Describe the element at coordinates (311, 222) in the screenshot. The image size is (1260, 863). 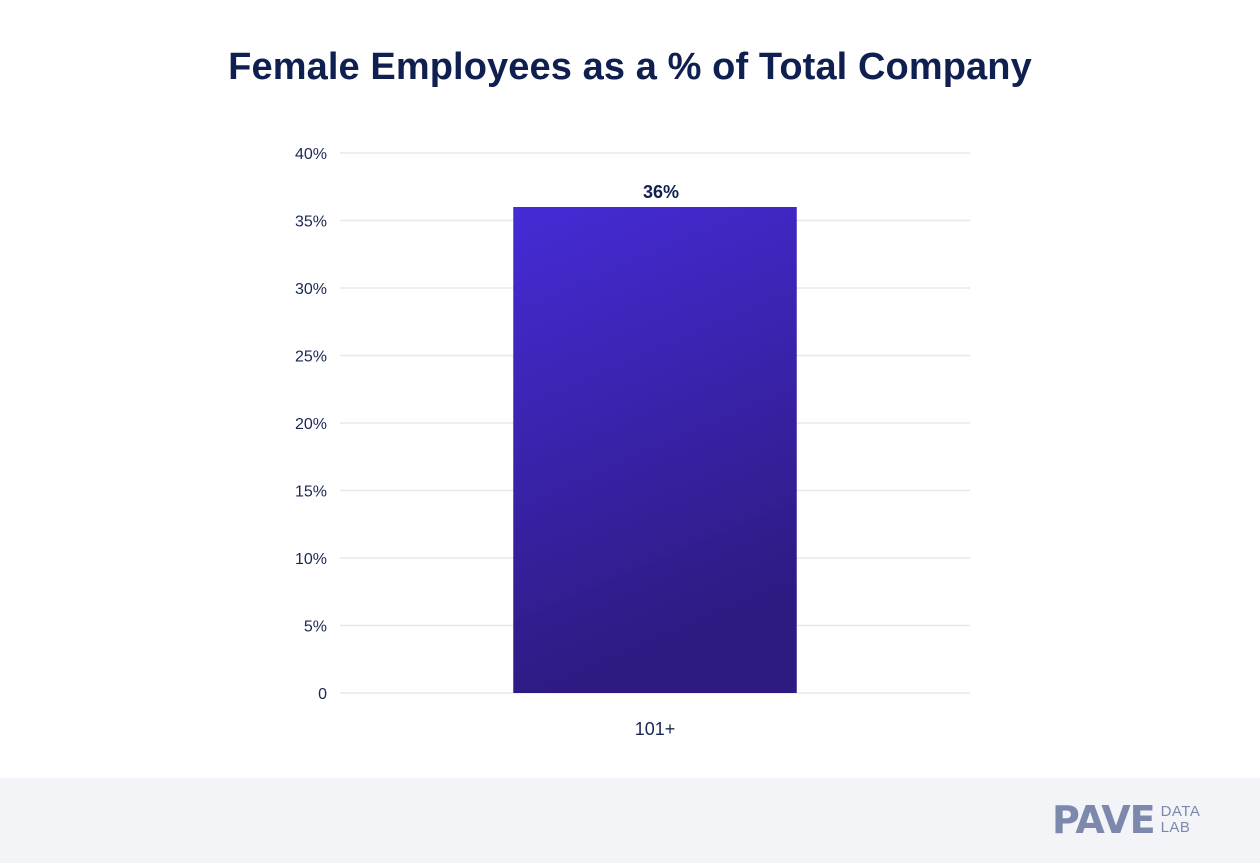
I see `y-tick-label: 35%` at that location.